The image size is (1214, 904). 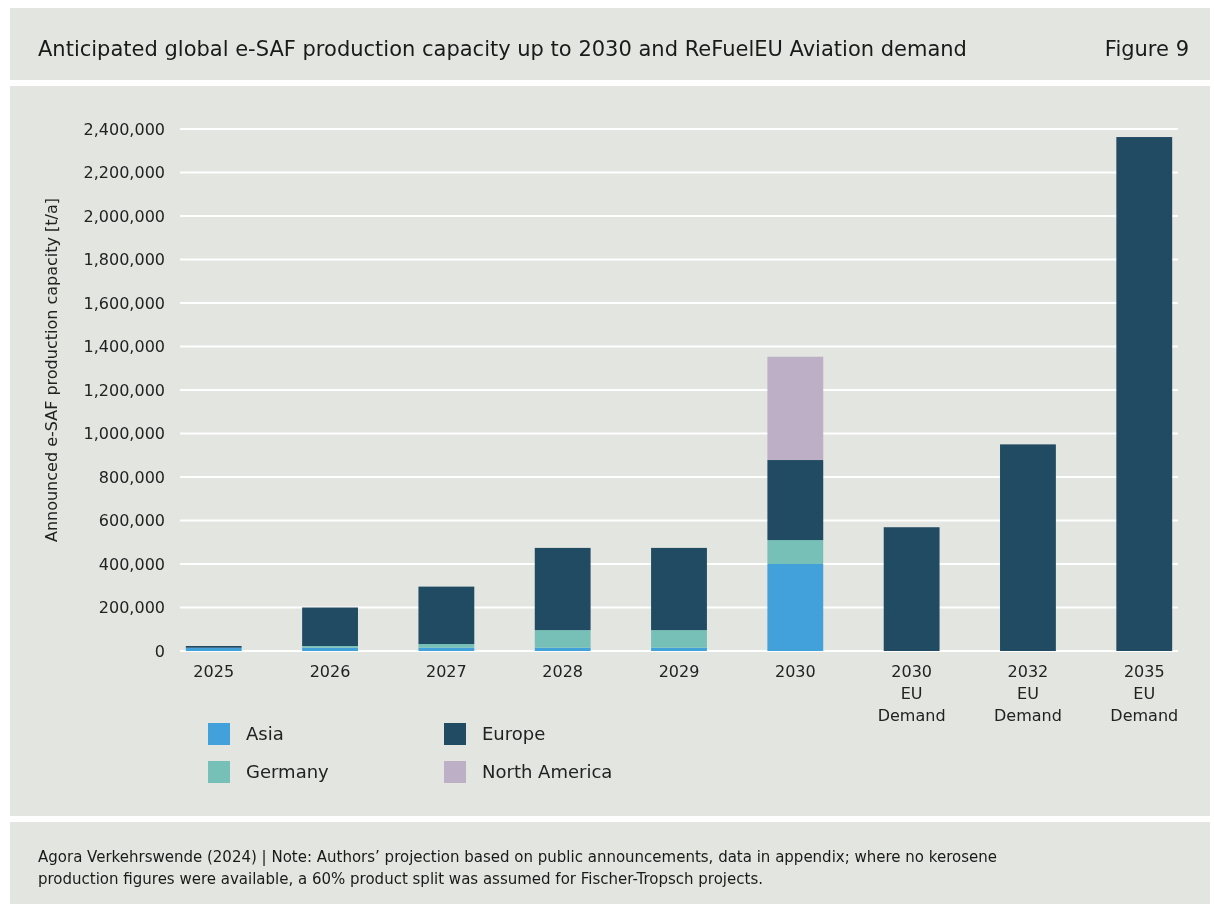 I want to click on x-tick-label: 2028, so click(x=563, y=671).